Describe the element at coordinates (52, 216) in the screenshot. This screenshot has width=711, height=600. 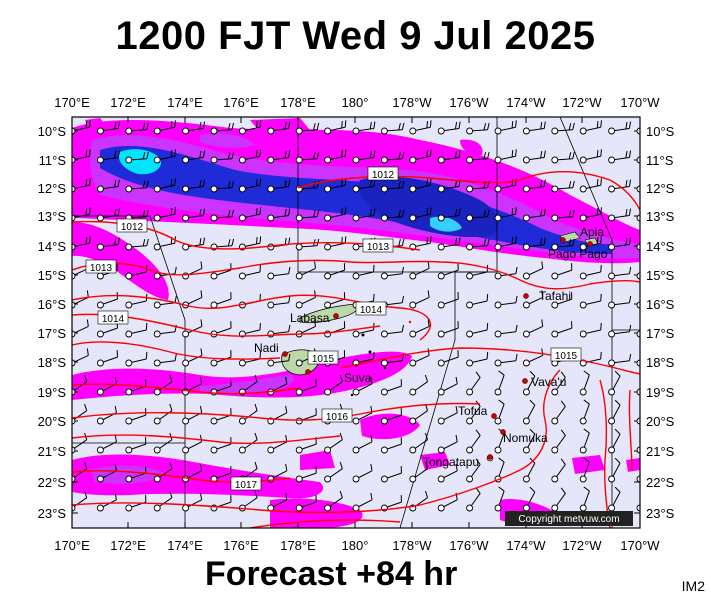
I see `lat-label-left: 13°S` at that location.